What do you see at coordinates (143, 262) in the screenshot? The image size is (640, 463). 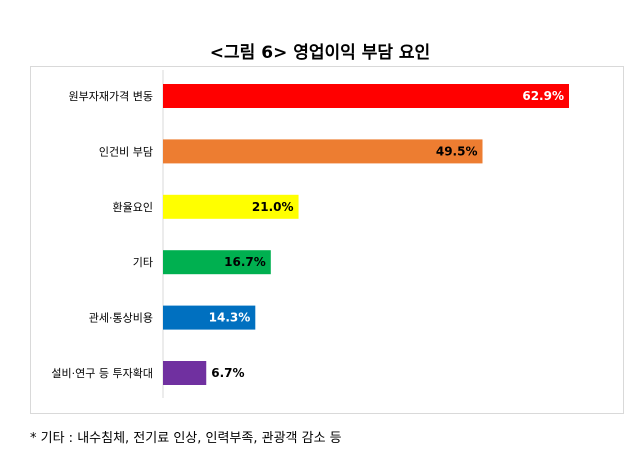 I see `category-label: 기타` at bounding box center [143, 262].